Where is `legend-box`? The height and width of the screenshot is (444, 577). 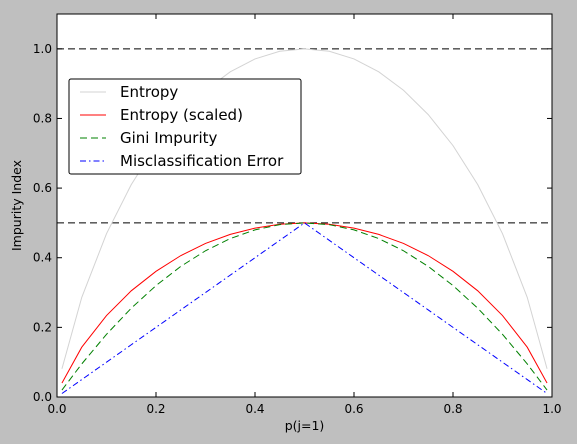
legend-box is located at coordinates (185, 126).